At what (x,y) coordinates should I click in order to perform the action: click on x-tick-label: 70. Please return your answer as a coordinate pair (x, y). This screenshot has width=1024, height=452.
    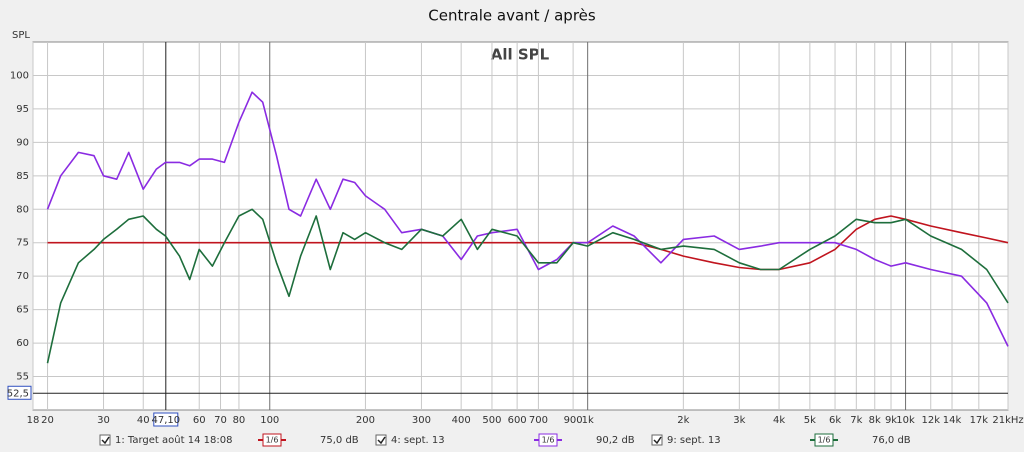
    Looking at the image, I should click on (220, 420).